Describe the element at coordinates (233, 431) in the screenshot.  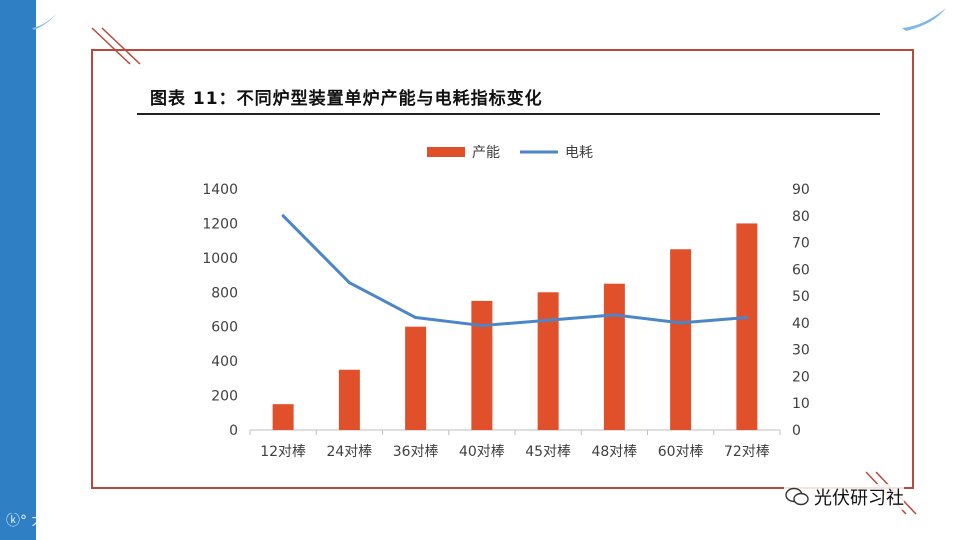
I see `y-left-tick-label: 0` at that location.